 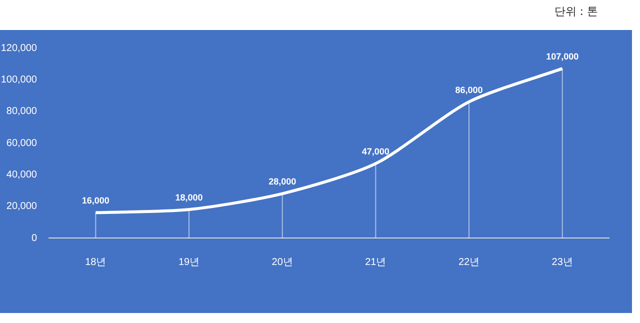 What do you see at coordinates (576, 11) in the screenshot?
I see `text: 단위 : 톤` at bounding box center [576, 11].